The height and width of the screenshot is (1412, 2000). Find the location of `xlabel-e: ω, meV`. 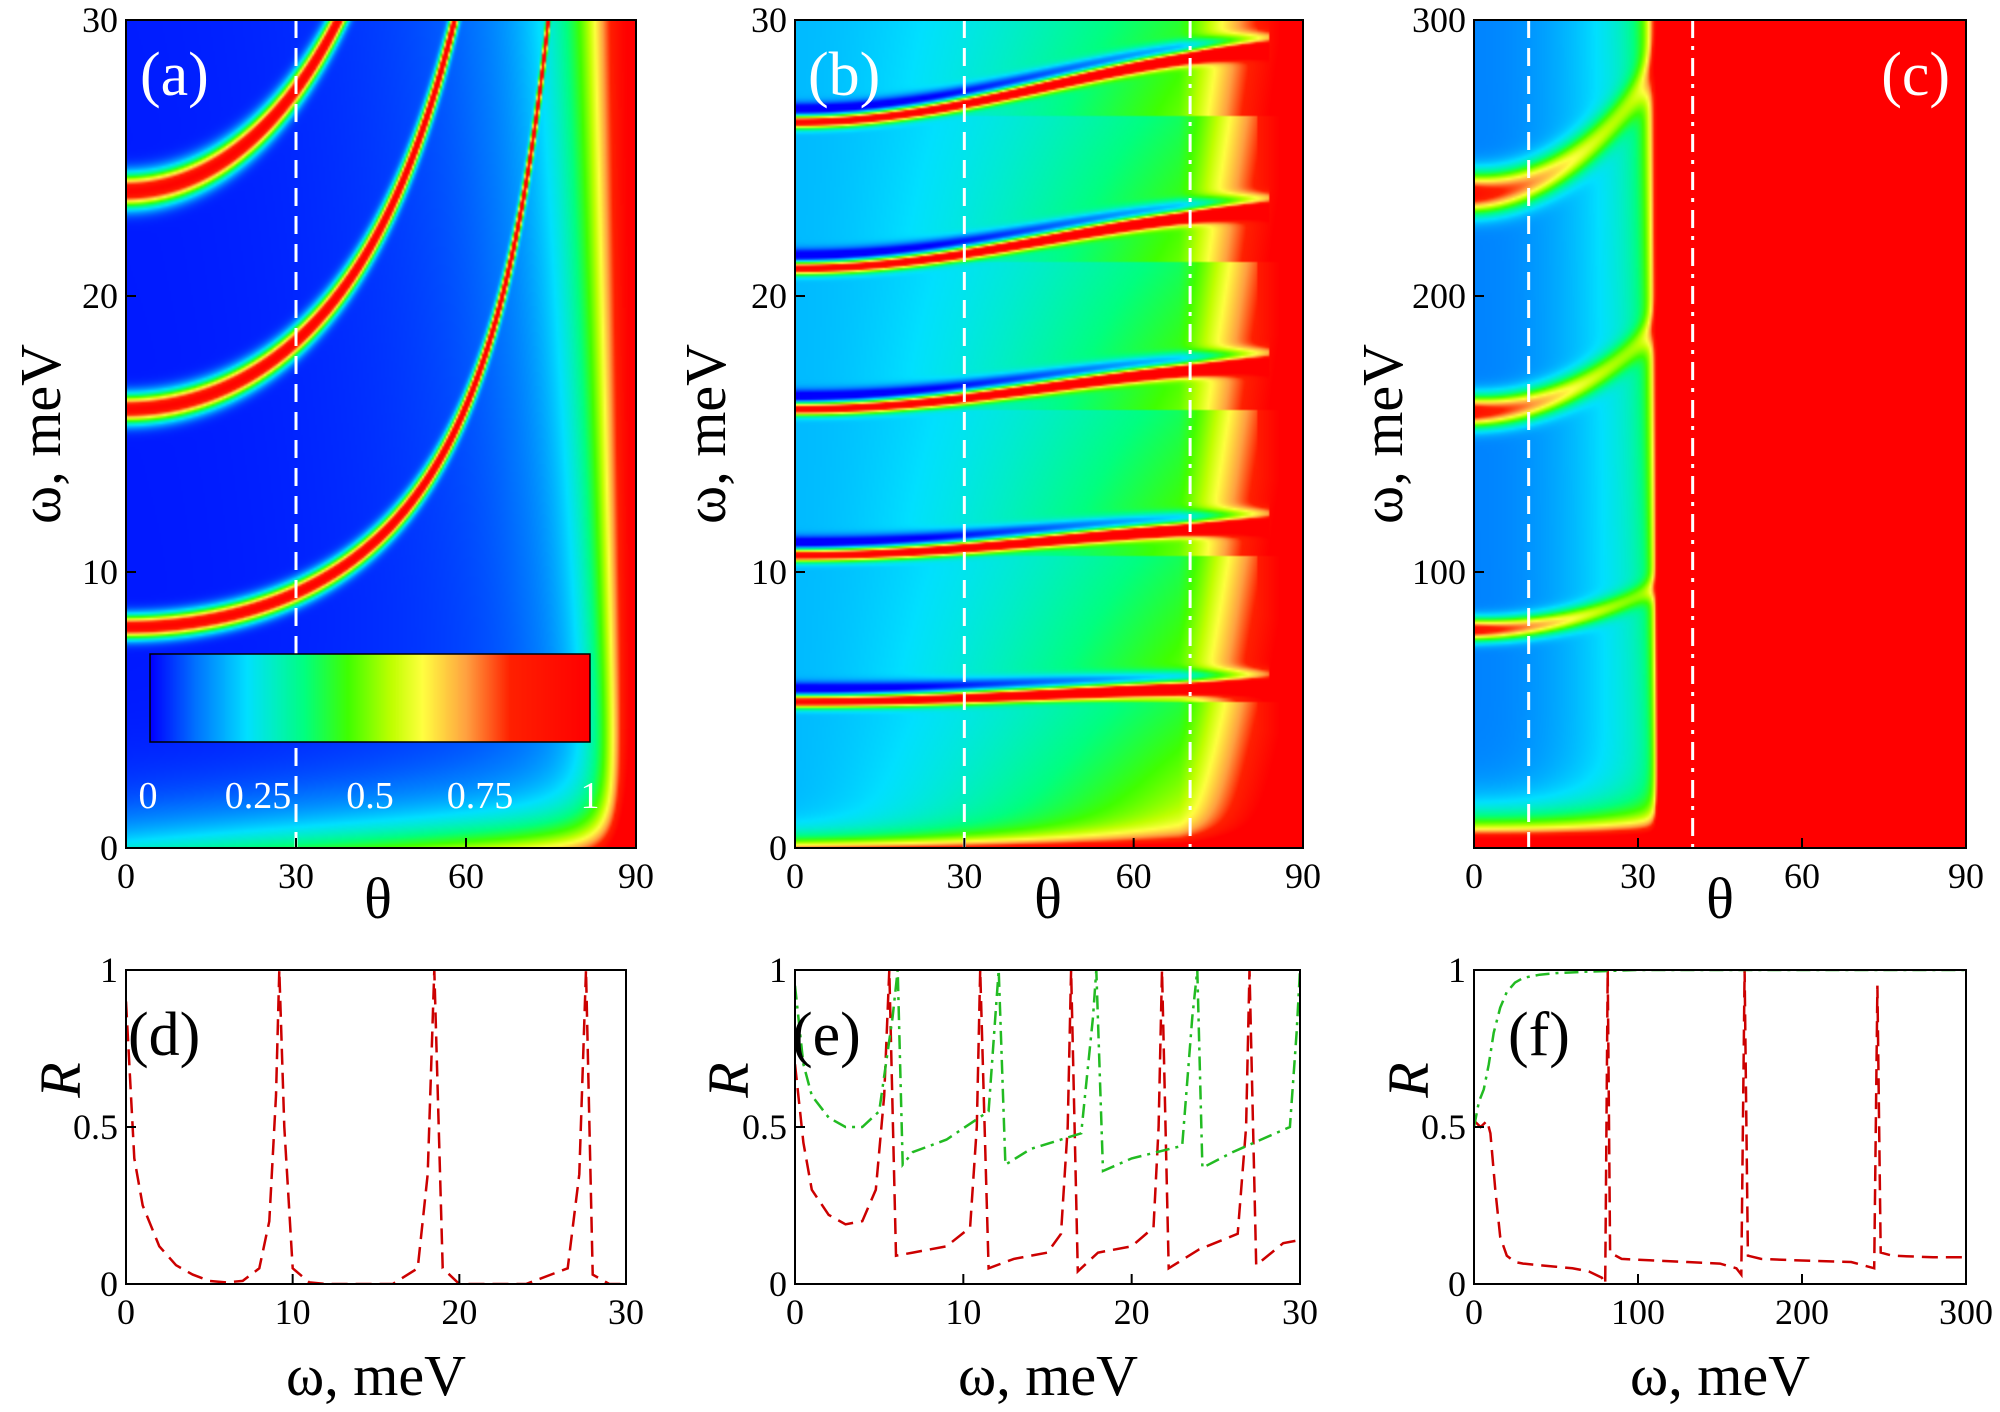

xlabel-e: ω, meV is located at coordinates (1048, 1375).